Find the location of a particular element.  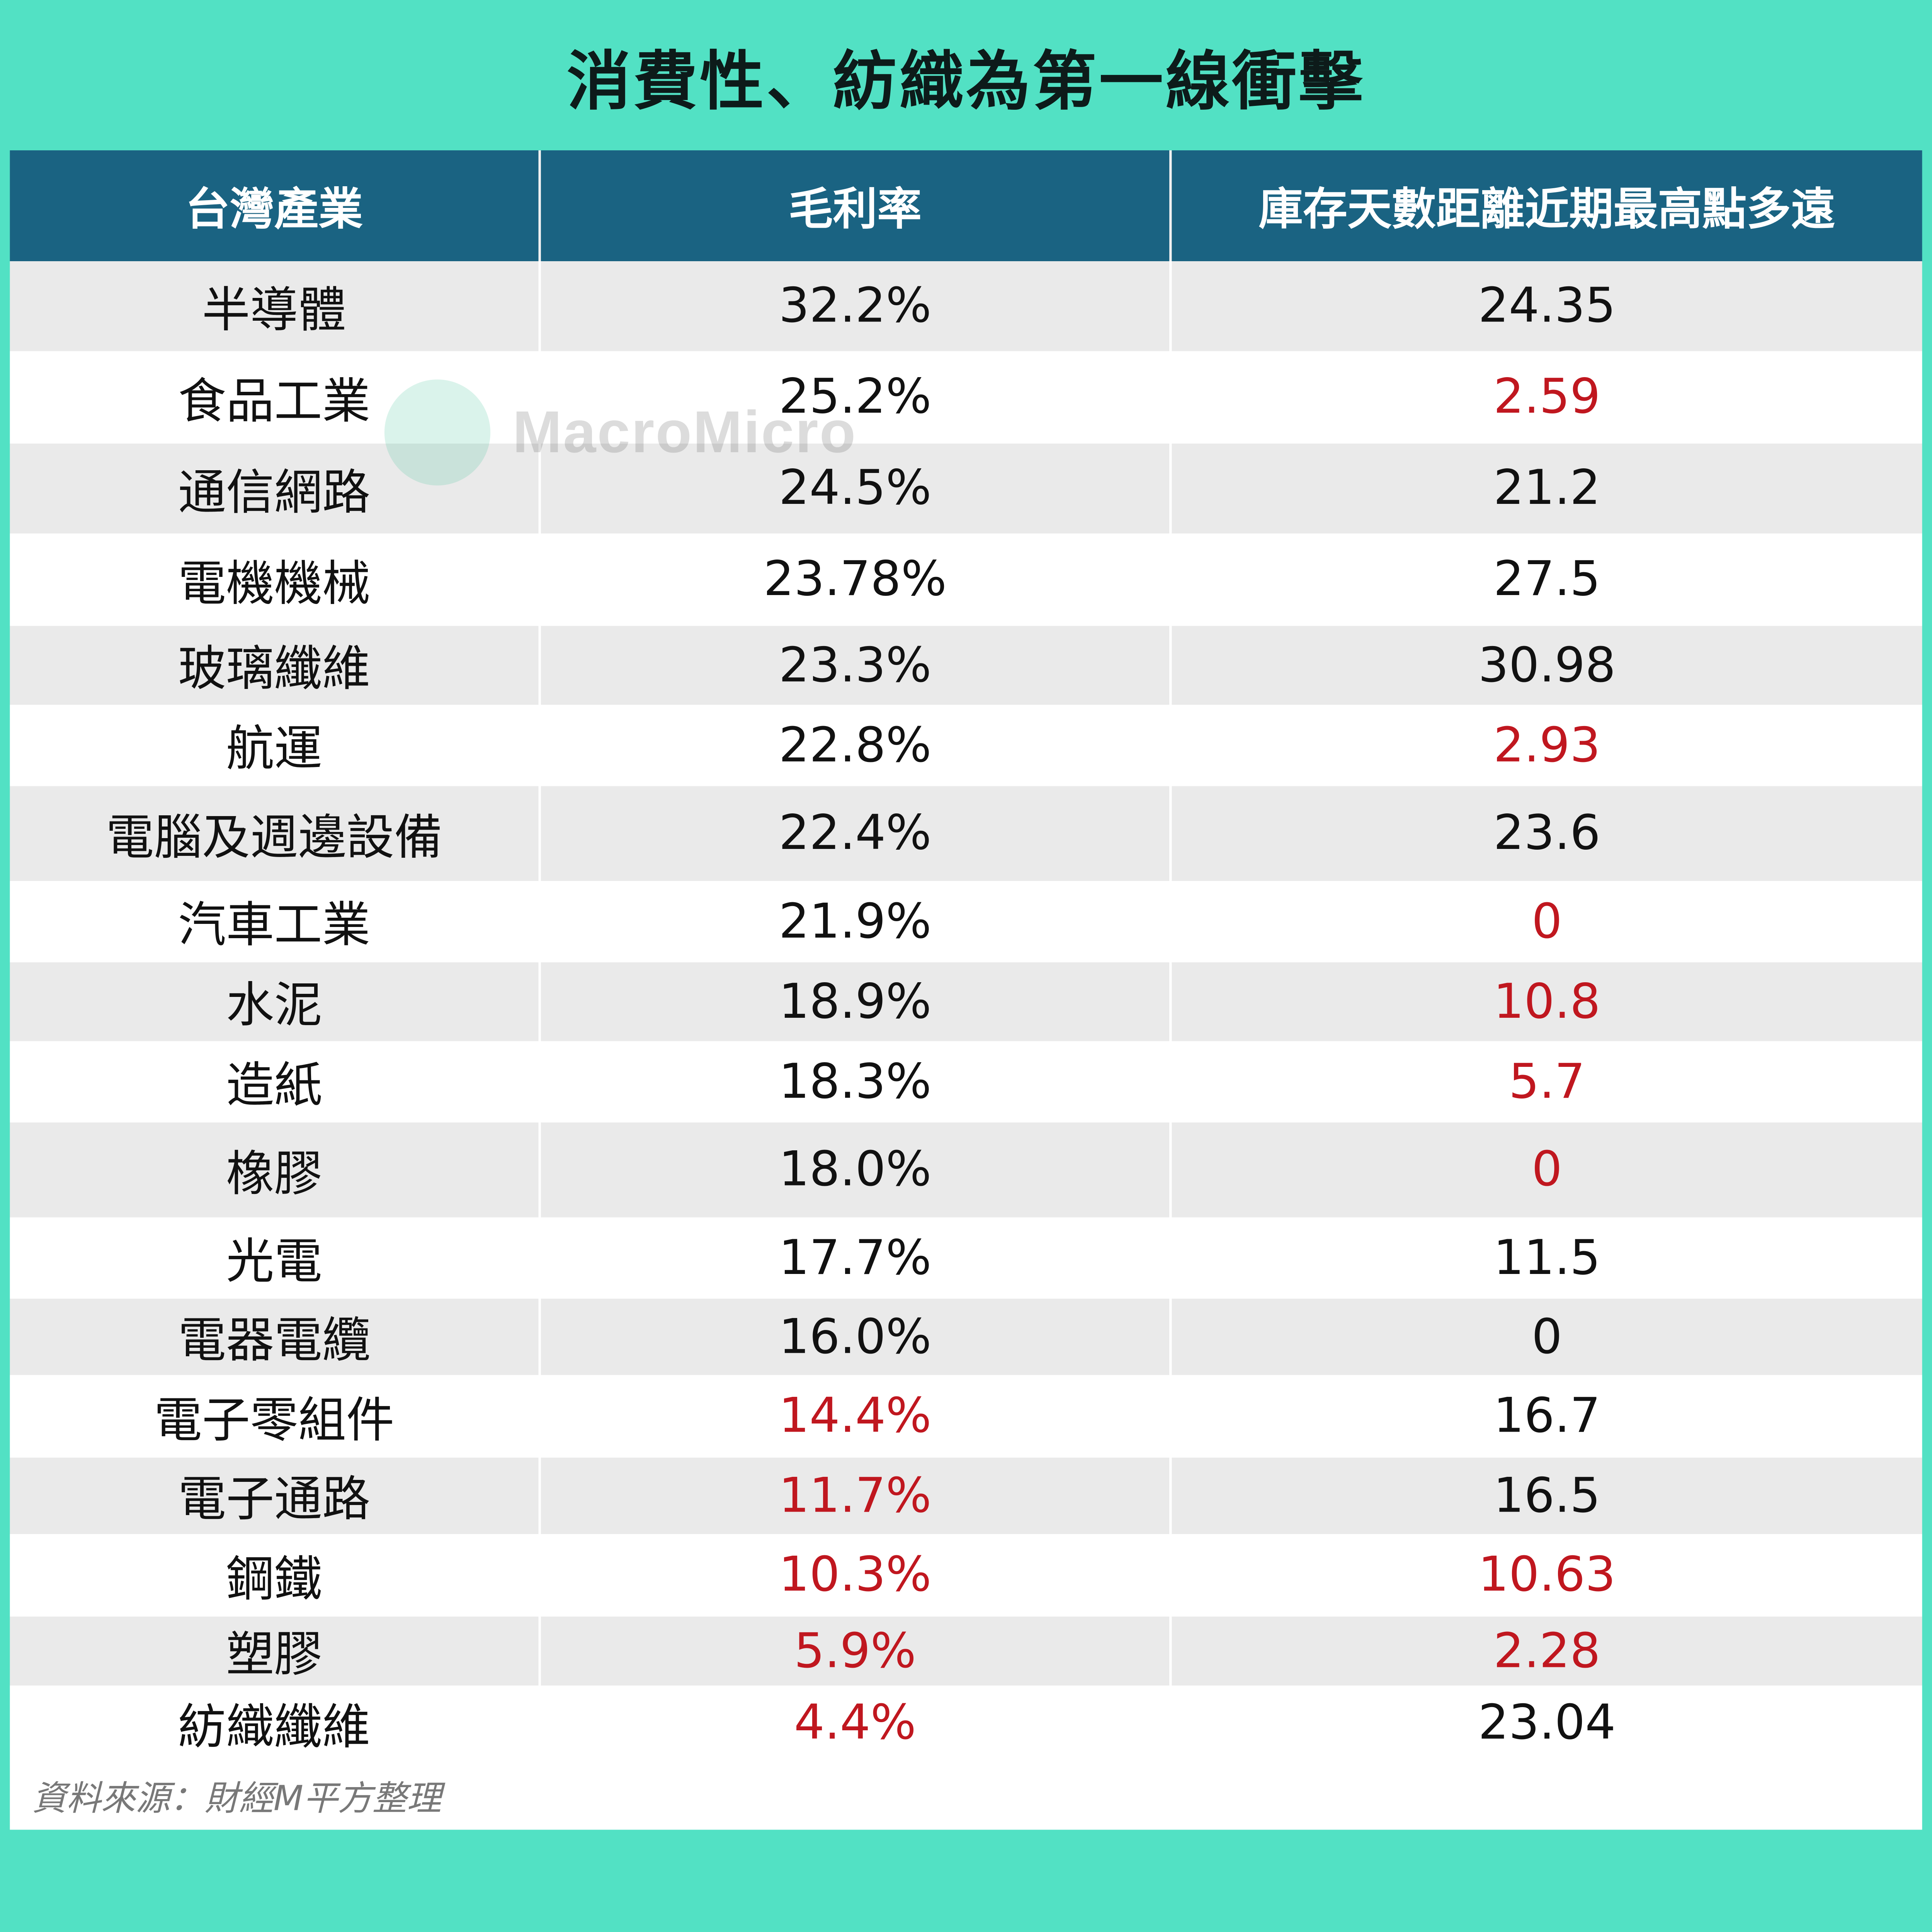

gross-margin-cell: 5.9% is located at coordinates (857, 1651).